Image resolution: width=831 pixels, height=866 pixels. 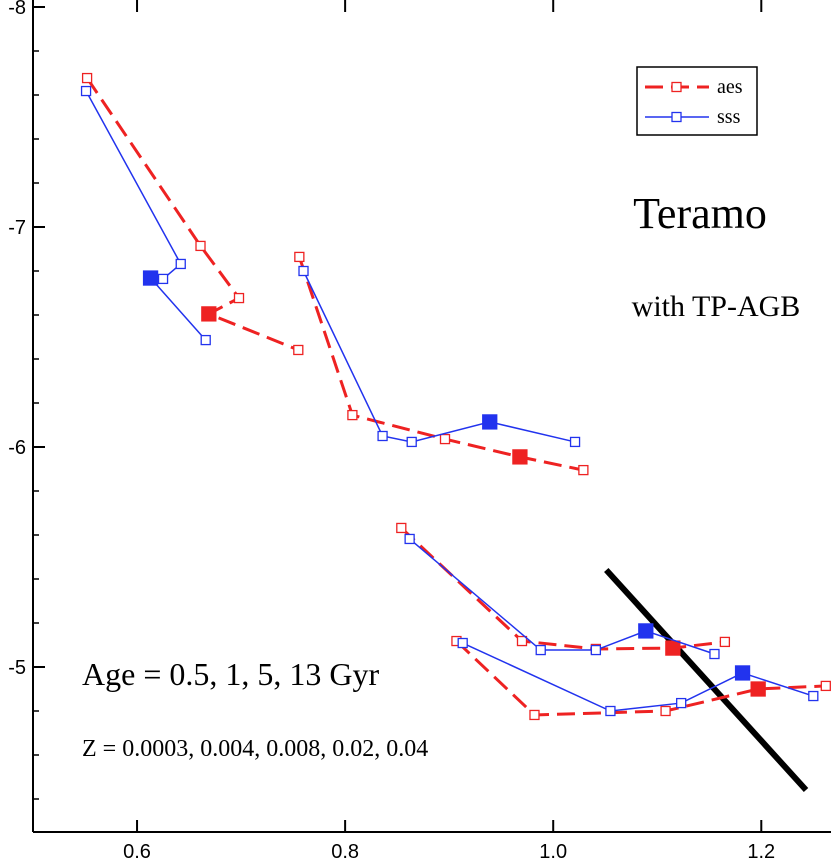 I want to click on annotation: Age = 0.5, 1, 5, 13 Gyr, so click(x=230, y=674).